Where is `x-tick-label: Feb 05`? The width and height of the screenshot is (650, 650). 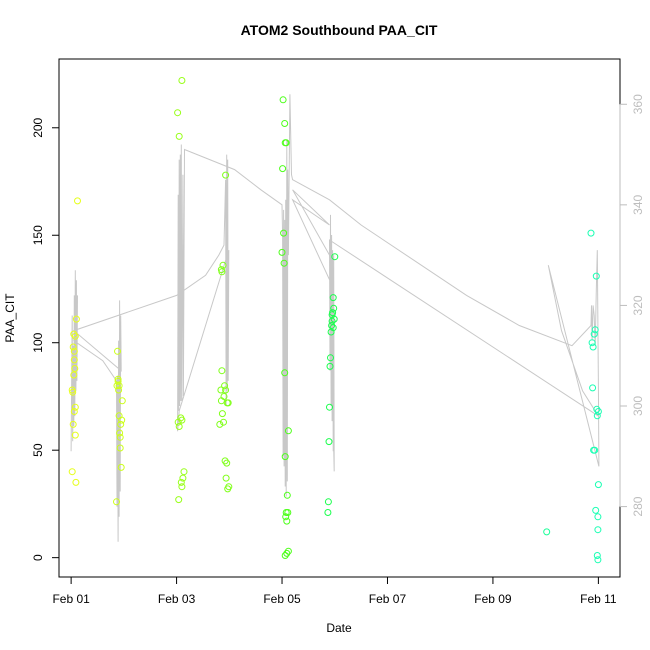
x-tick-label: Feb 05 is located at coordinates (282, 599).